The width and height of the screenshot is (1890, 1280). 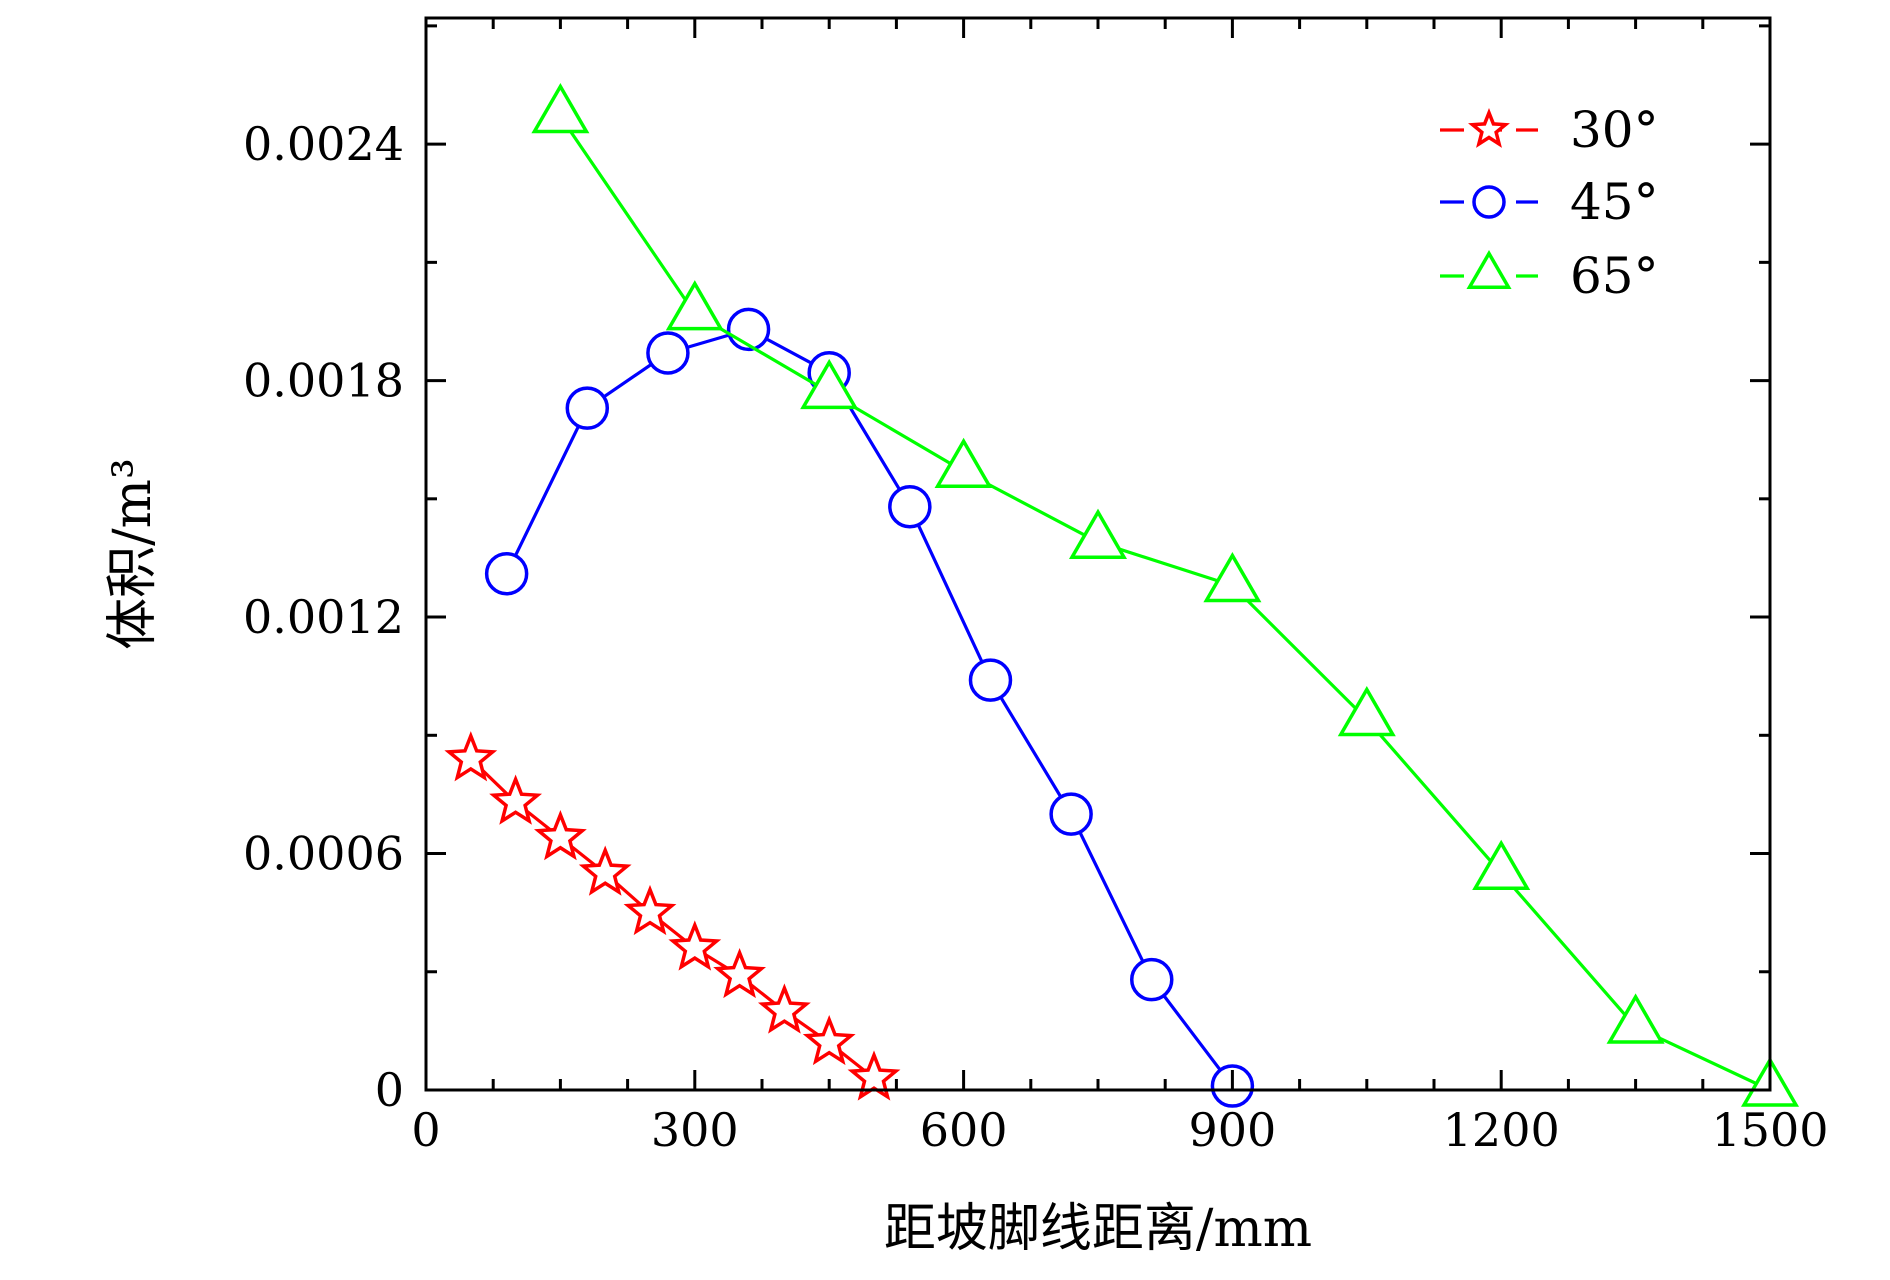 I want to click on legend-item-2: 45°, so click(x=1549, y=202).